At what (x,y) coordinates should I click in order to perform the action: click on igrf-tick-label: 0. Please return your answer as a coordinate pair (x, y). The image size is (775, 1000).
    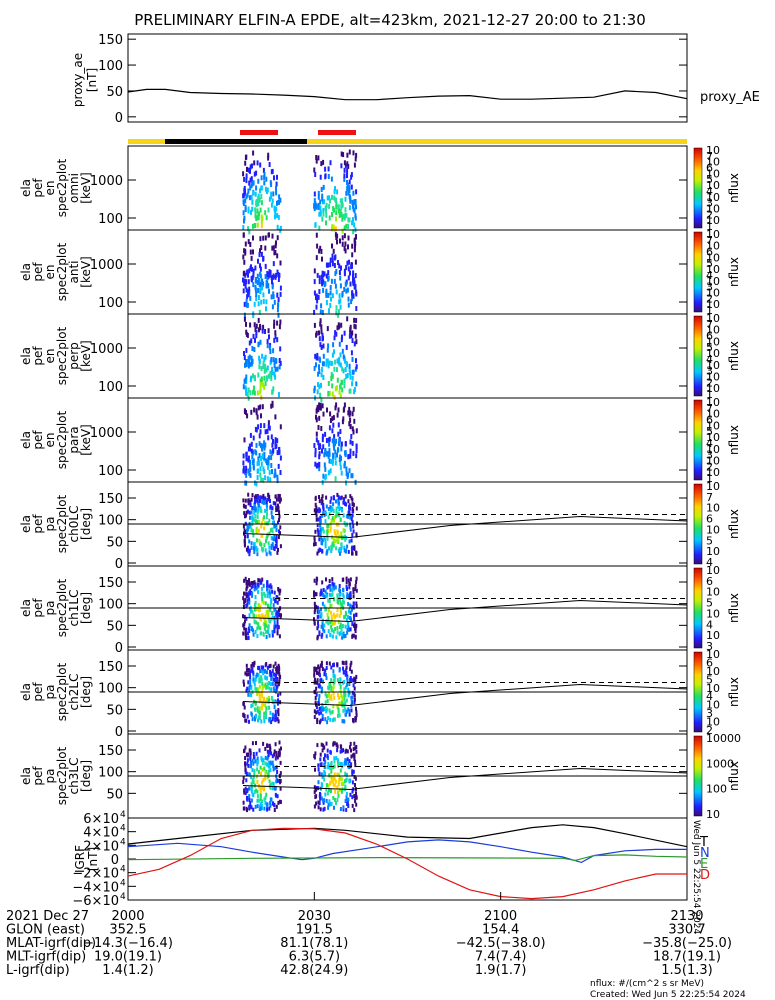
    Looking at the image, I should click on (115, 860).